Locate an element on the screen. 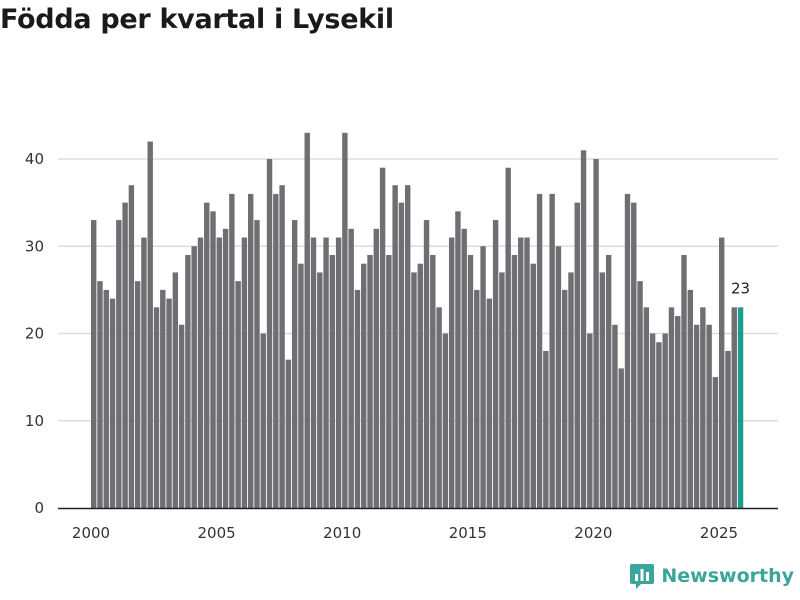  x-tick-label: 2025 is located at coordinates (719, 533).